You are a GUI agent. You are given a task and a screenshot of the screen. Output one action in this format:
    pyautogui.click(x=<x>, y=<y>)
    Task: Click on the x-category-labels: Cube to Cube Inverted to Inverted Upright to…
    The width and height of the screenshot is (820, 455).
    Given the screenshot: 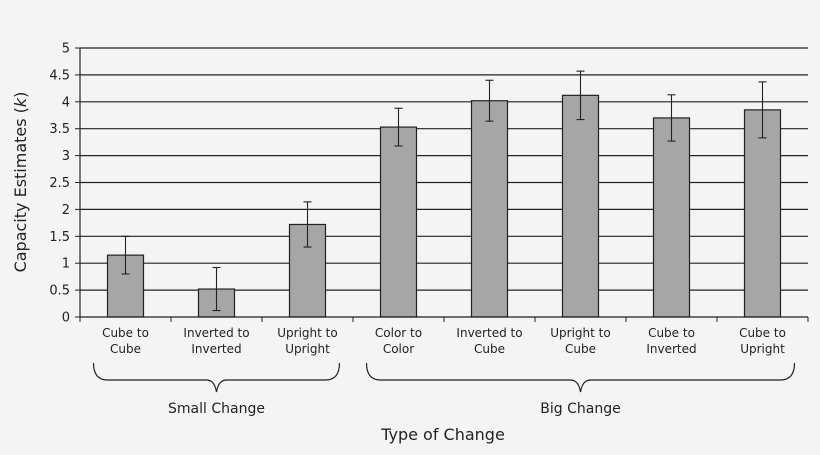 What is the action you would take?
    pyautogui.click(x=444, y=341)
    